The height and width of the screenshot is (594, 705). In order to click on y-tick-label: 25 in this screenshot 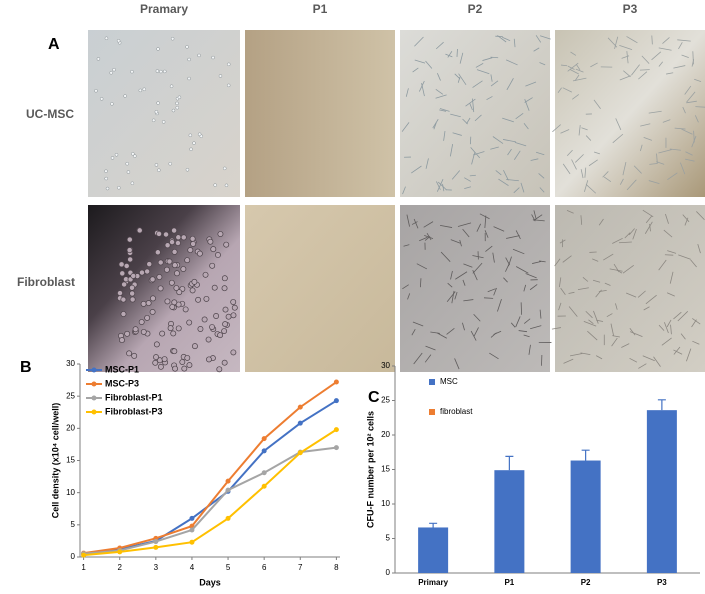, I will do `click(385, 400)`.